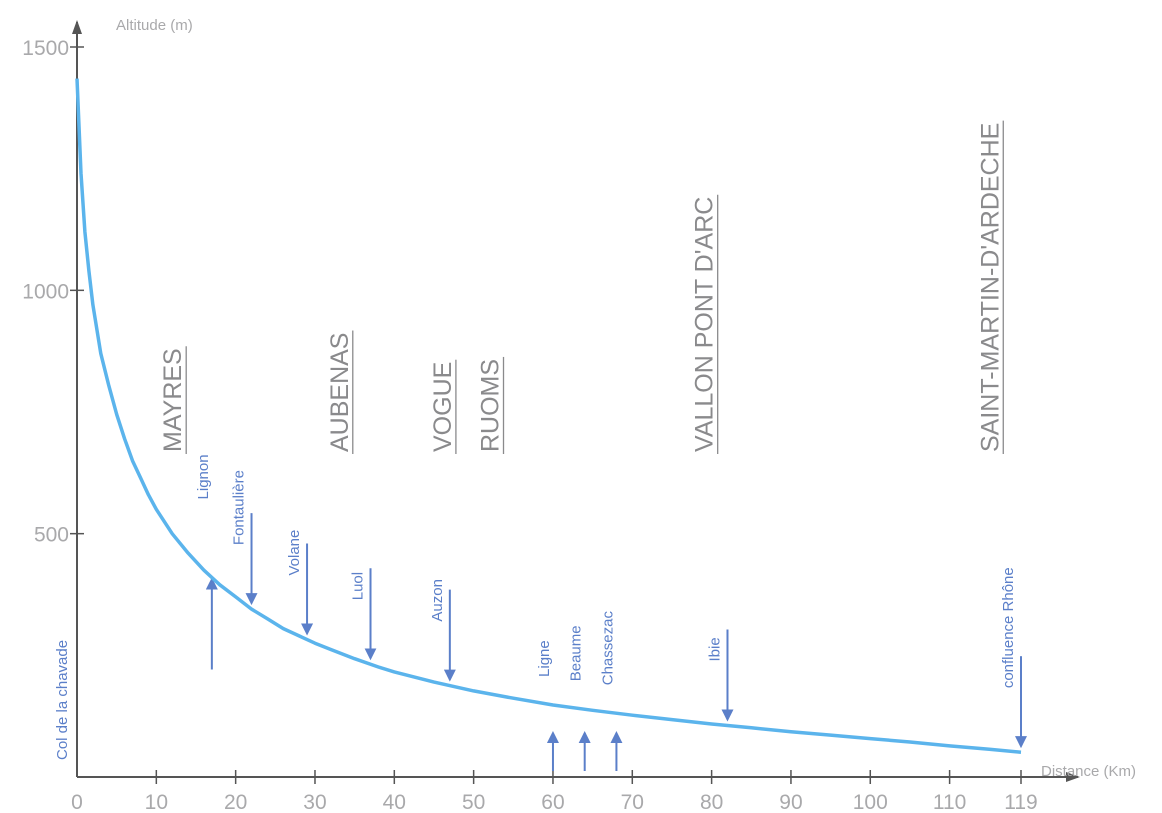 The height and width of the screenshot is (813, 1162). I want to click on town-label-group: VOGUE, so click(443, 406).